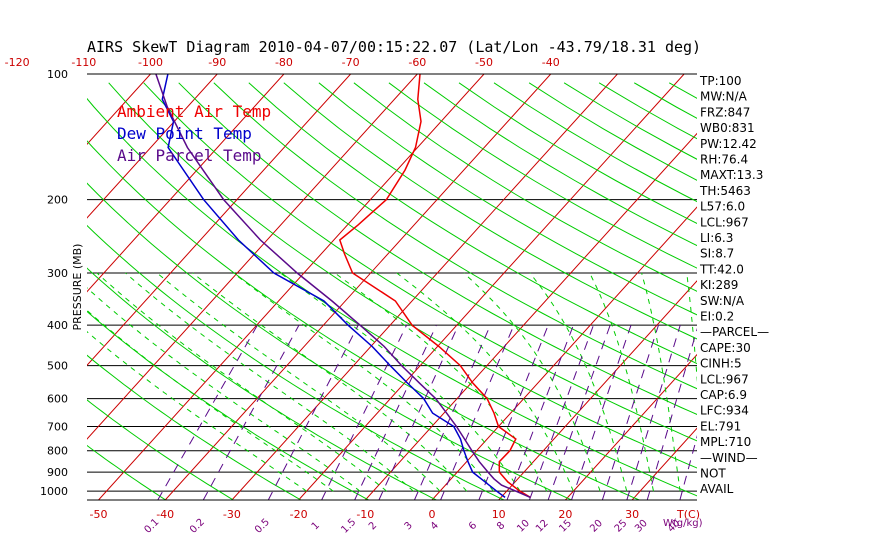  Describe the element at coordinates (725, 191) in the screenshot. I see `stat-line: TH:5463` at that location.